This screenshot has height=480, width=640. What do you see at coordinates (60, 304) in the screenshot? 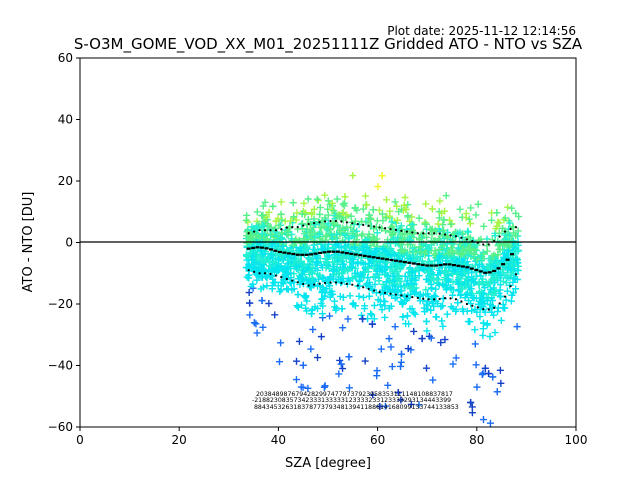
I see `y-tick-label: −20` at bounding box center [60, 304].